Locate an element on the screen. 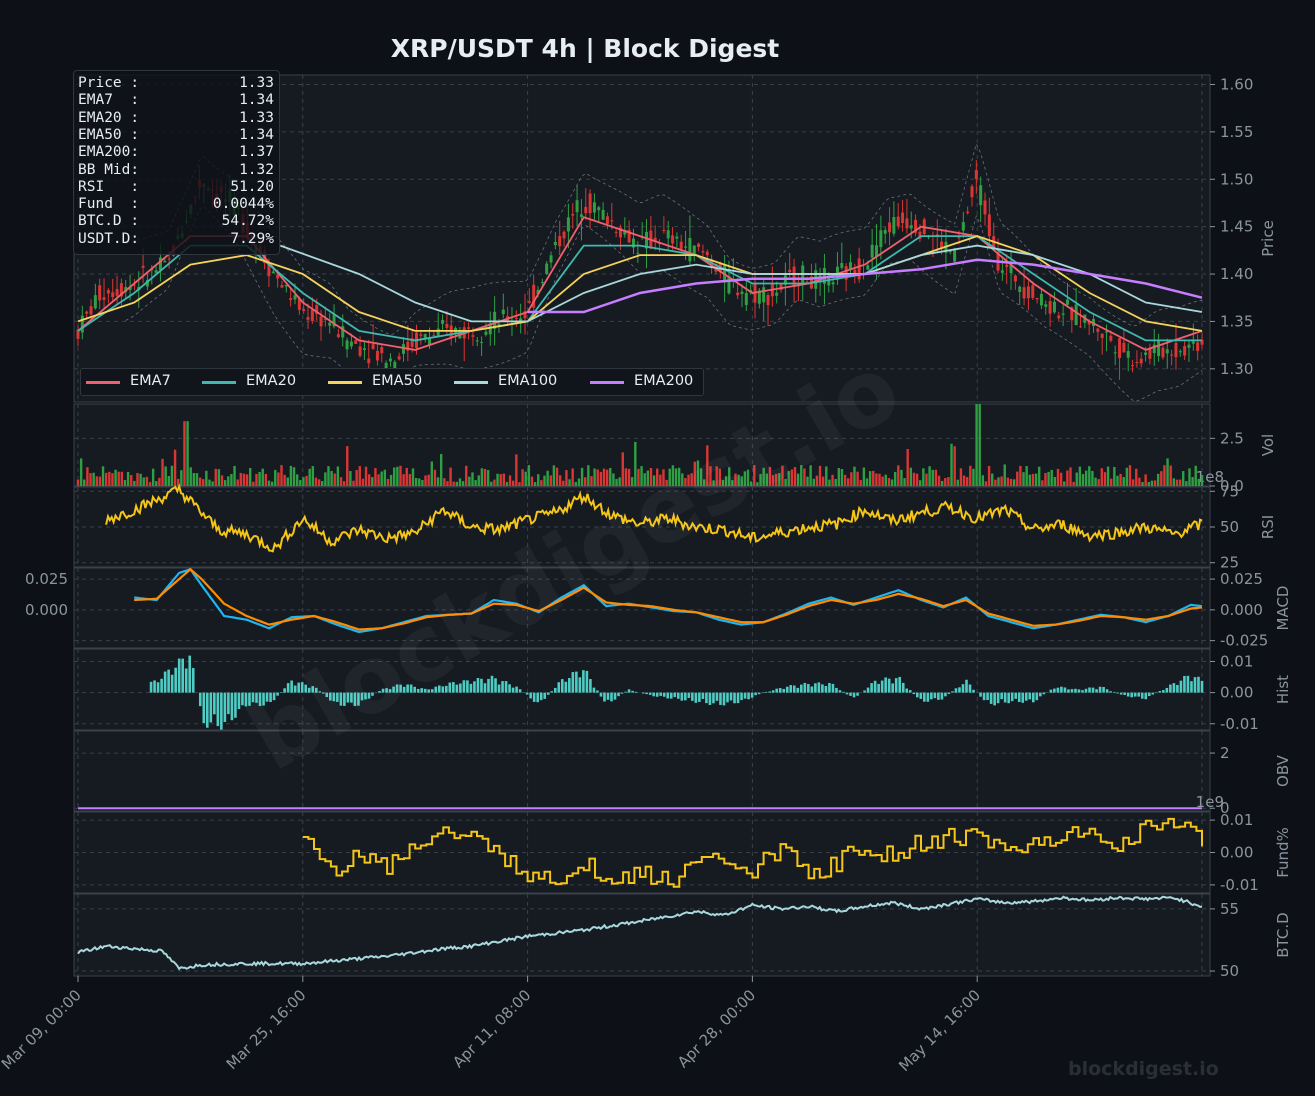 This screenshot has width=1315, height=1096. y-tick-label: 55 is located at coordinates (1229, 909).